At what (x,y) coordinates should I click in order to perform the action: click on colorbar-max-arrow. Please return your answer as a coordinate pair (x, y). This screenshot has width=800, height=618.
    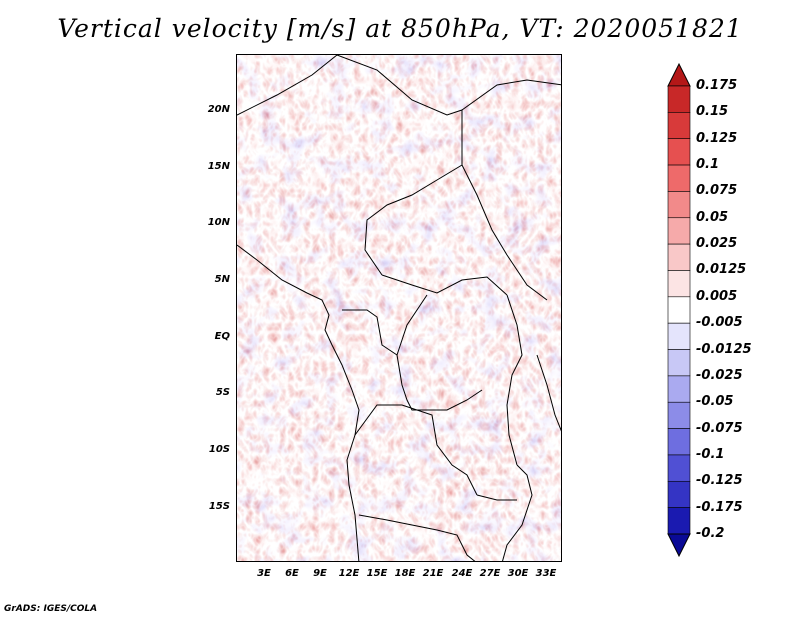
    Looking at the image, I should click on (679, 74).